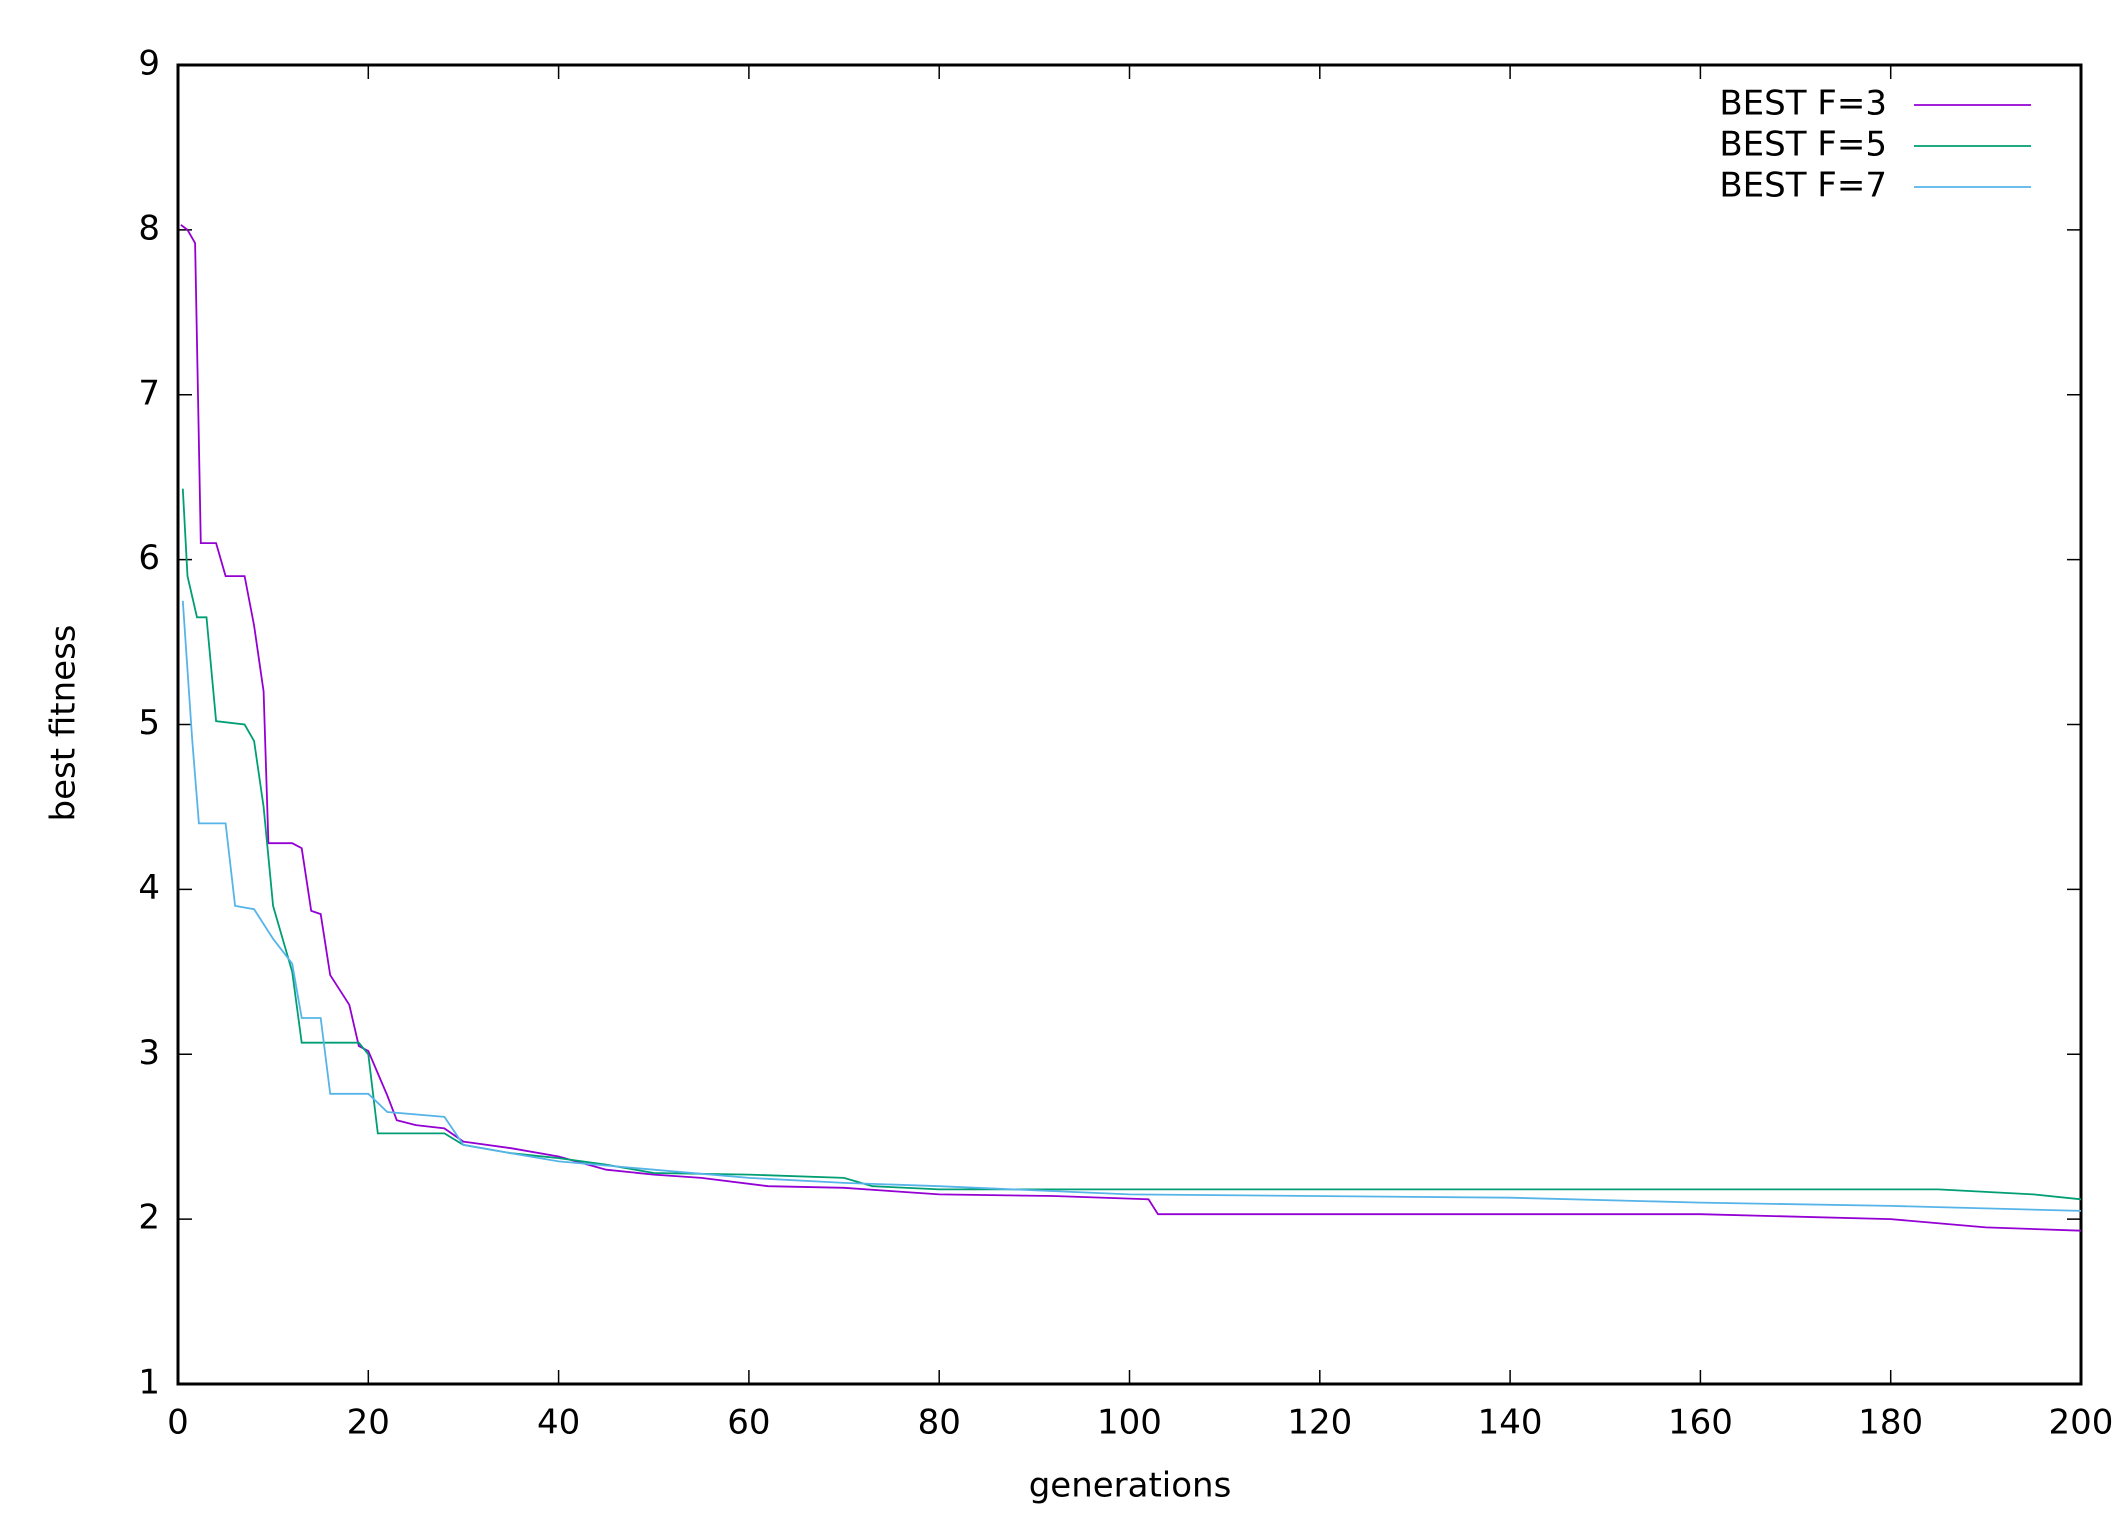 The height and width of the screenshot is (1517, 2128). I want to click on y-tick-label: 7, so click(149, 393).